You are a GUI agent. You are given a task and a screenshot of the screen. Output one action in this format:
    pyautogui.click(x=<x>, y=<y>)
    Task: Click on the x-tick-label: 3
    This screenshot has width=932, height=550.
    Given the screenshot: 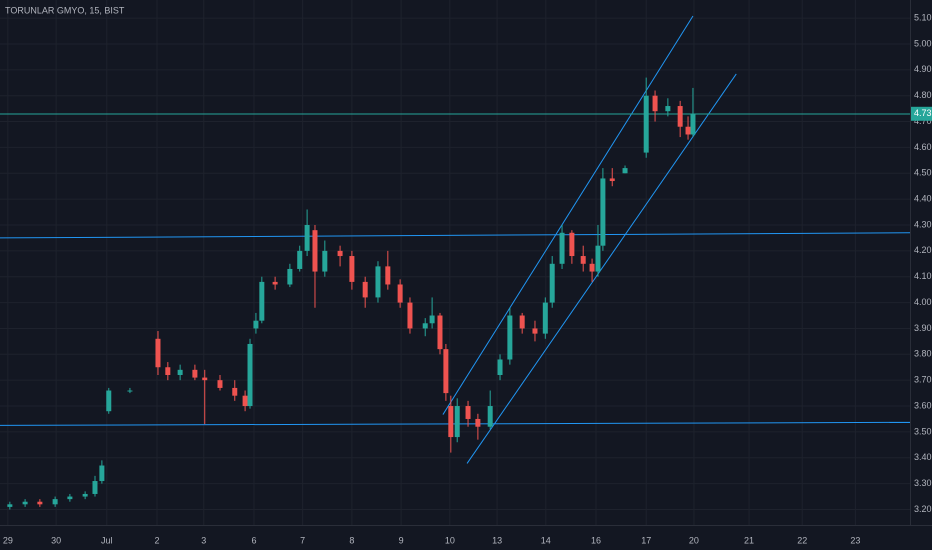 What is the action you would take?
    pyautogui.click(x=203, y=540)
    